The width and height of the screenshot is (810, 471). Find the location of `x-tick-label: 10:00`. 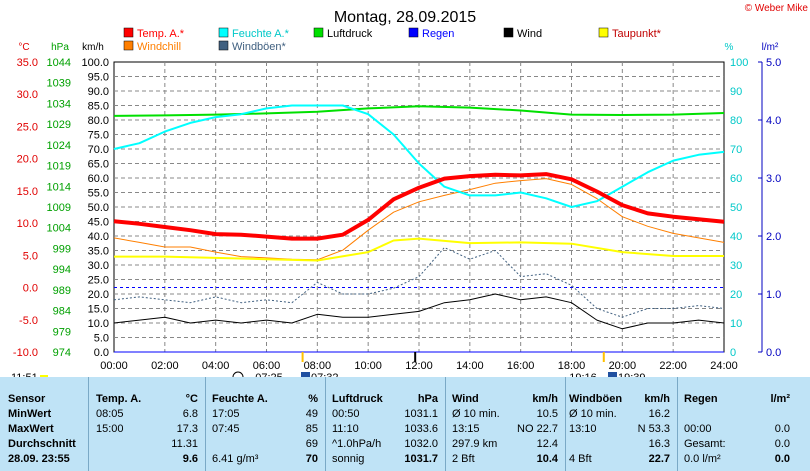

x-tick-label: 10:00 is located at coordinates (368, 366).